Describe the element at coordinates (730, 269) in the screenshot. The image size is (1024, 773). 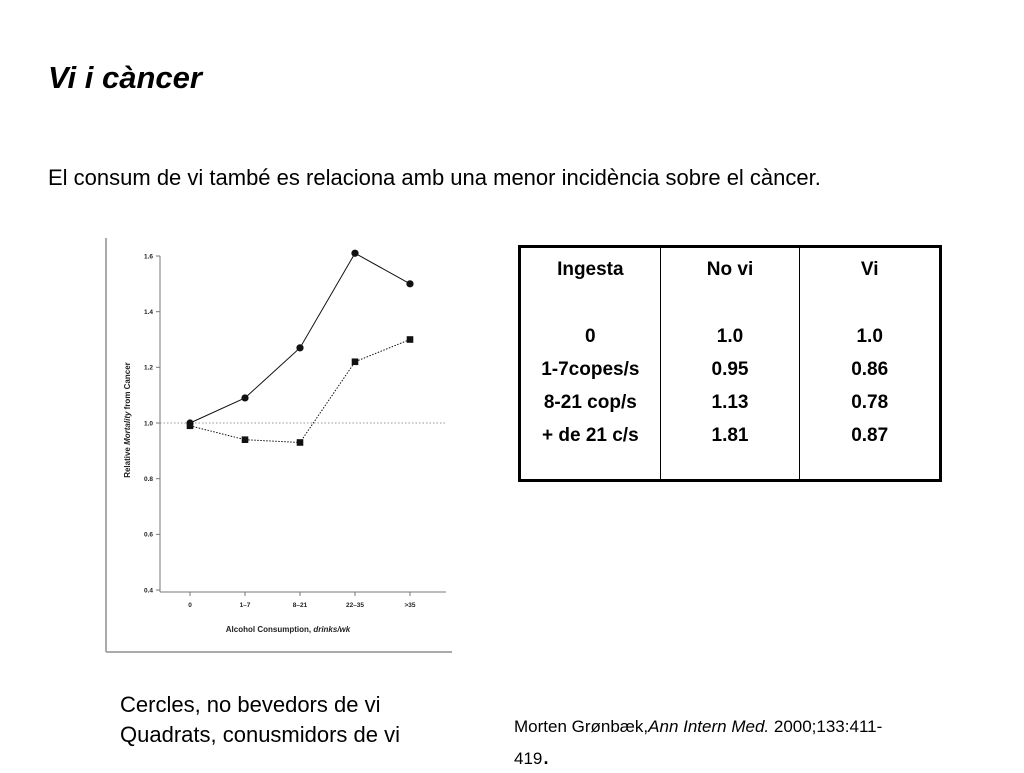
I see `table-header: No vi` at that location.